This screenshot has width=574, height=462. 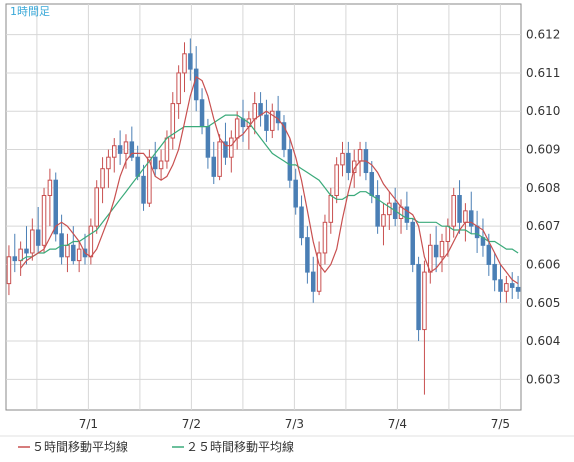 What do you see at coordinates (191, 424) in the screenshot?
I see `x-tick-label: 7/2` at bounding box center [191, 424].